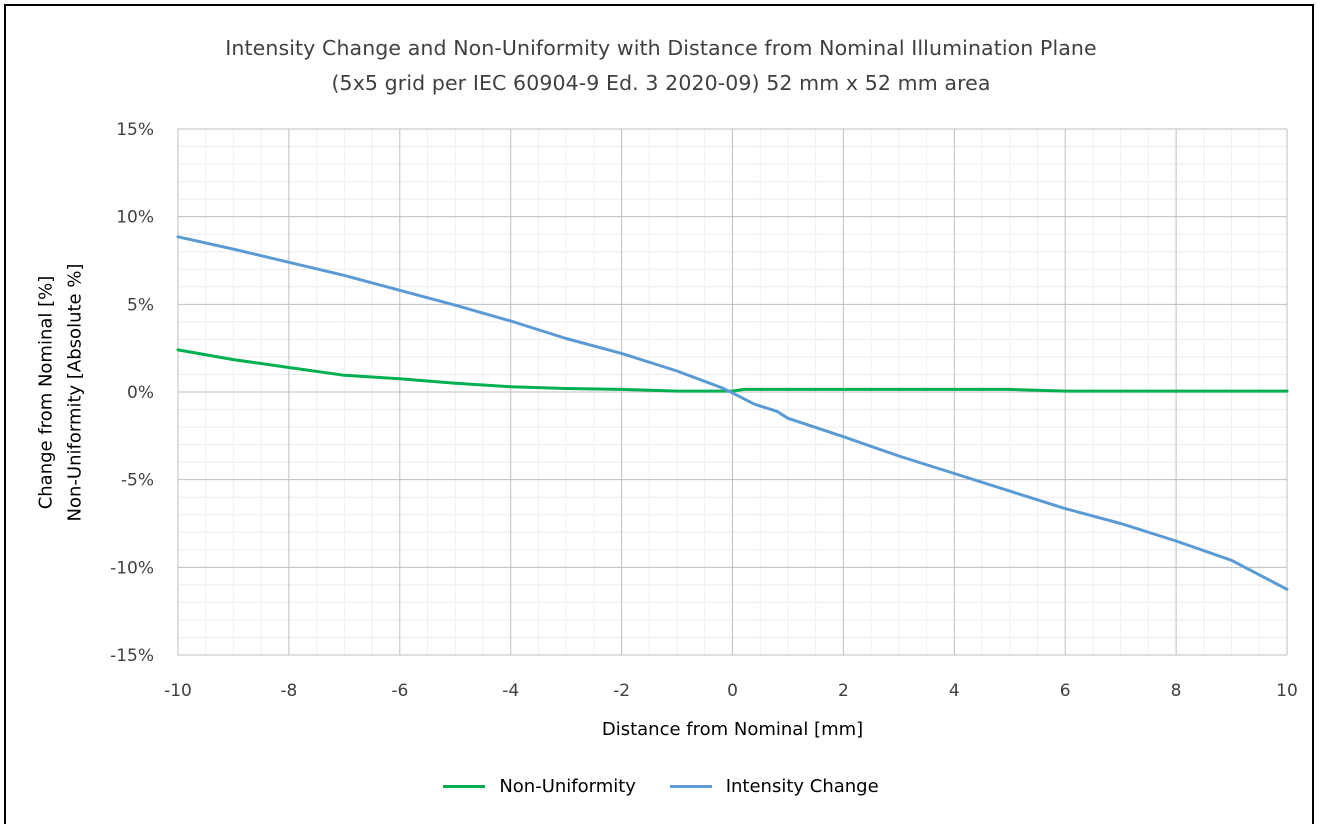 This screenshot has height=824, width=1322. Describe the element at coordinates (843, 691) in the screenshot. I see `x-tick-label: 2` at that location.